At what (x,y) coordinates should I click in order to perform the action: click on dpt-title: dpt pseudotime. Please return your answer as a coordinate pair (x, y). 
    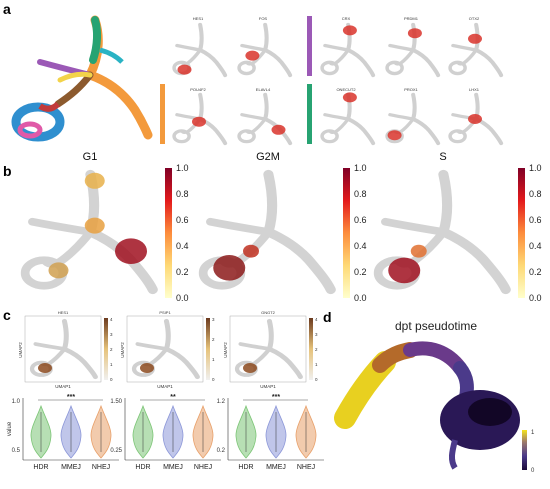
    Looking at the image, I should click on (436, 326).